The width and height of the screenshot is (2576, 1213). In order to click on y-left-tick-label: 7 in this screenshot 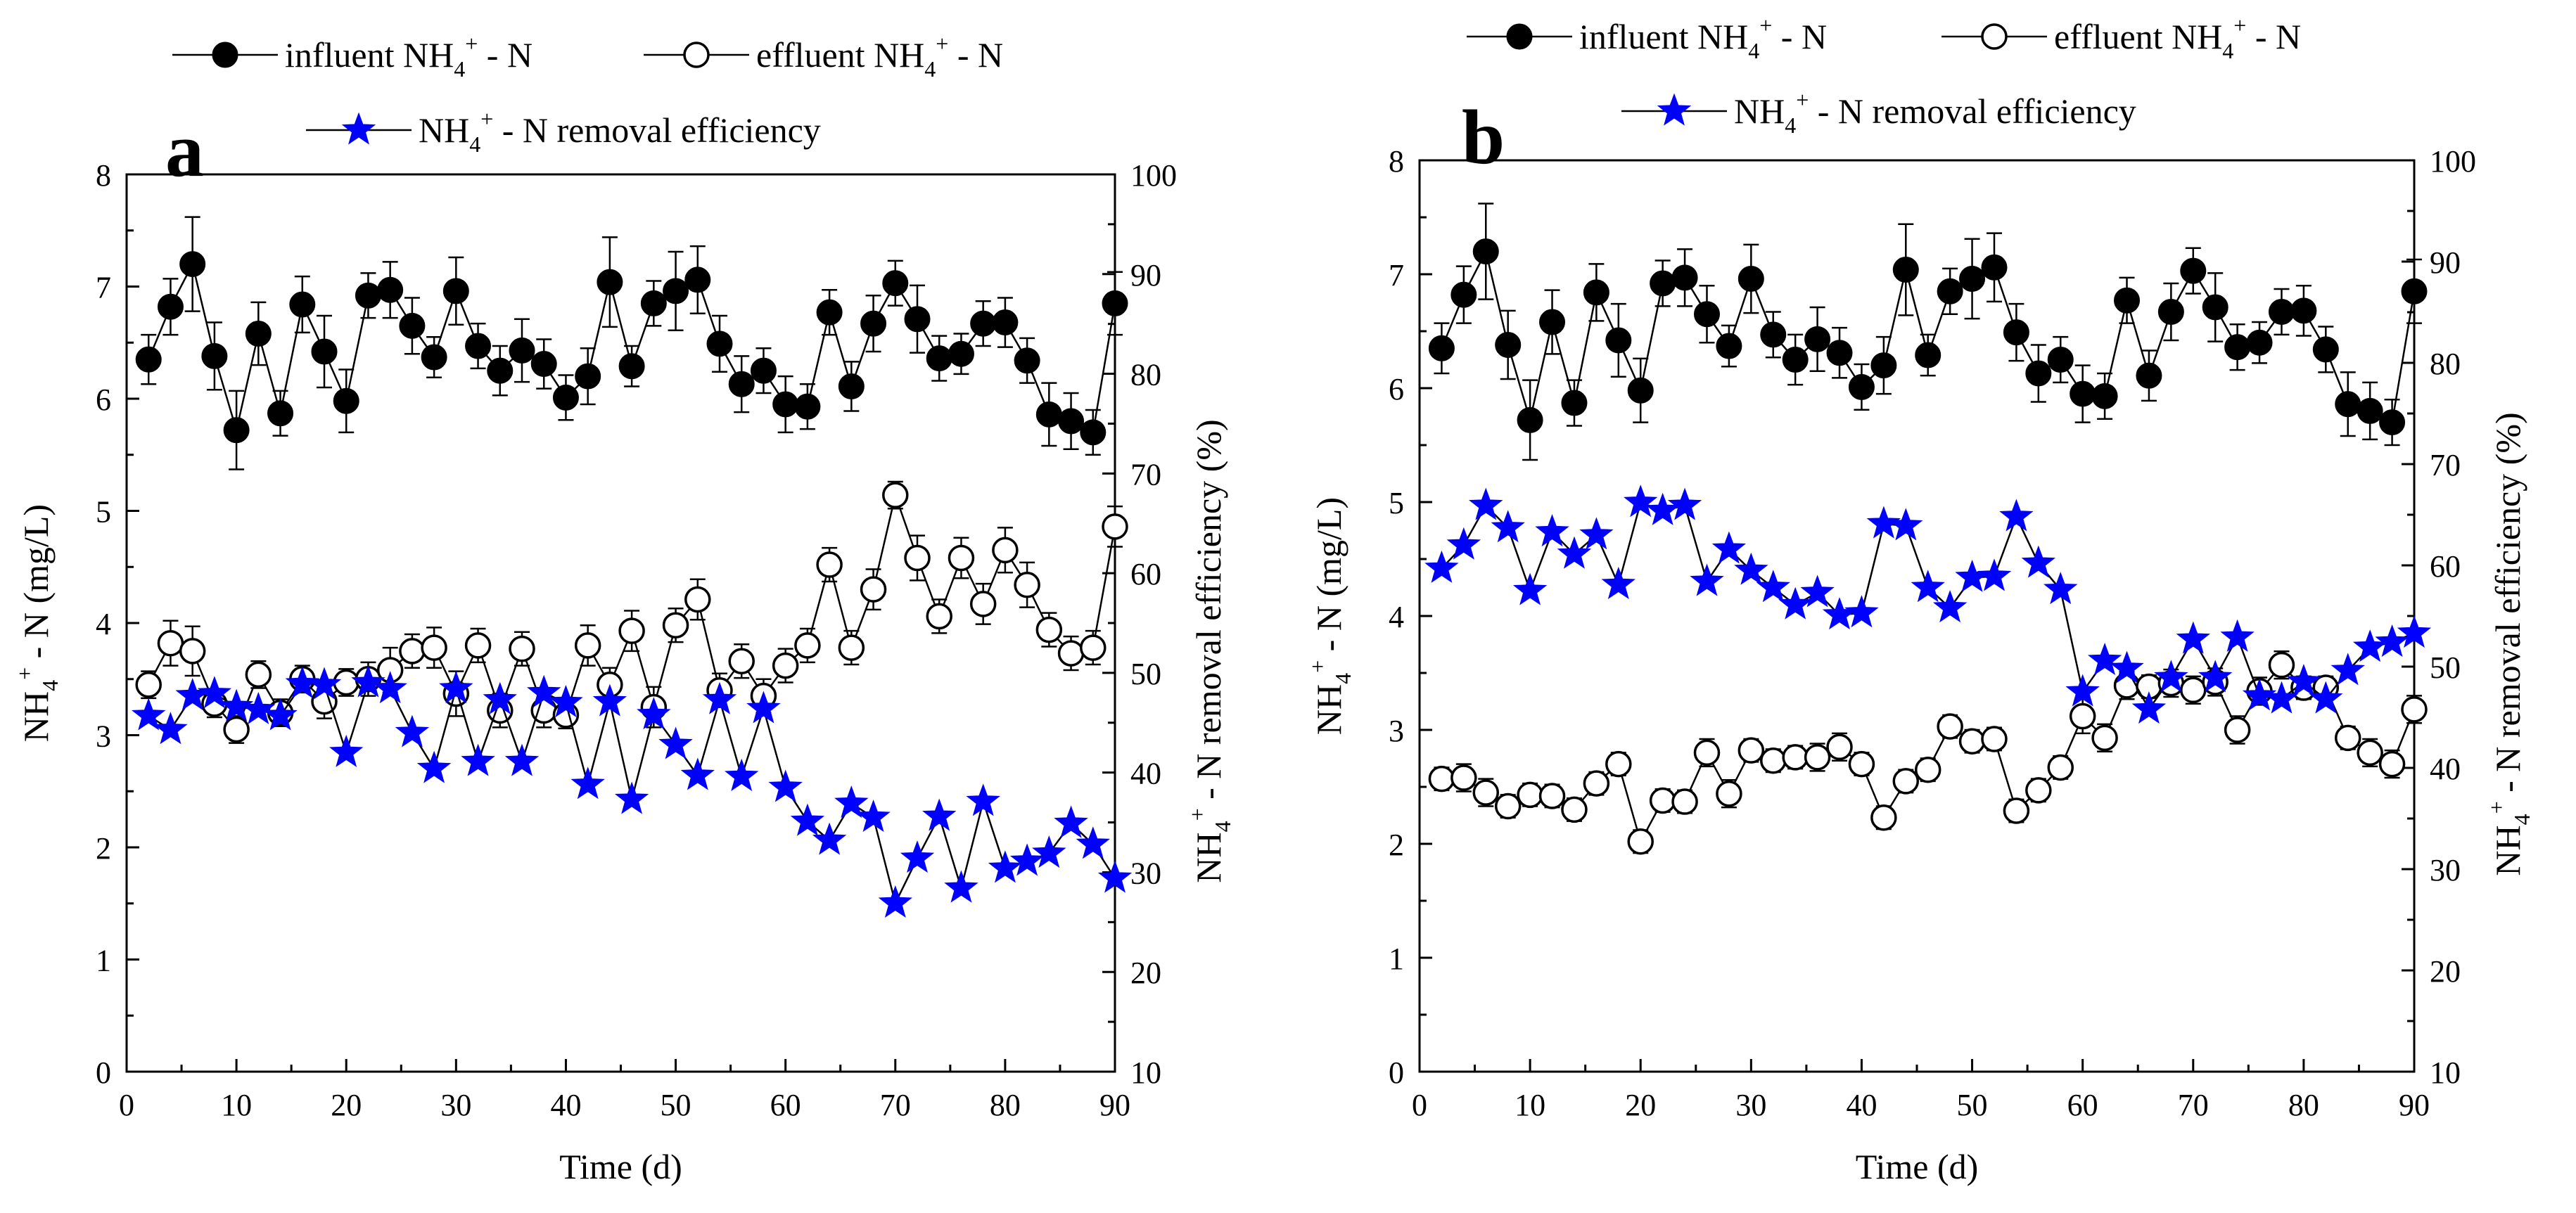, I will do `click(1396, 275)`.